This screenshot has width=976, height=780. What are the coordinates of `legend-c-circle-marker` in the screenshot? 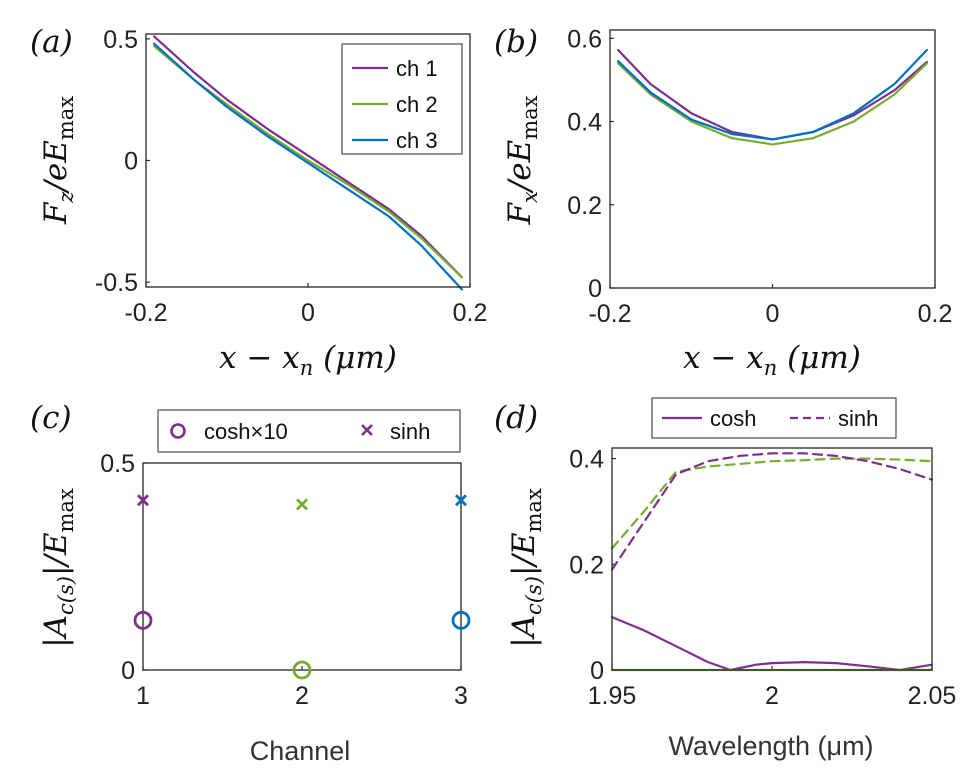 It's located at (178, 431).